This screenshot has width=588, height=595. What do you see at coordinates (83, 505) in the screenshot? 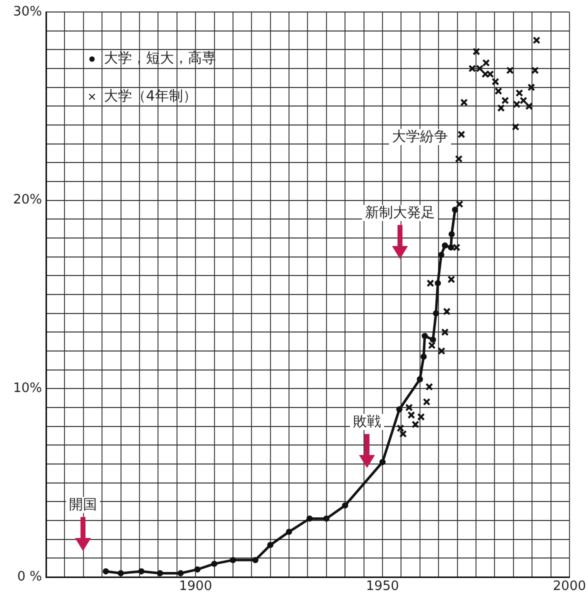
I see `annotation: 開国` at bounding box center [83, 505].